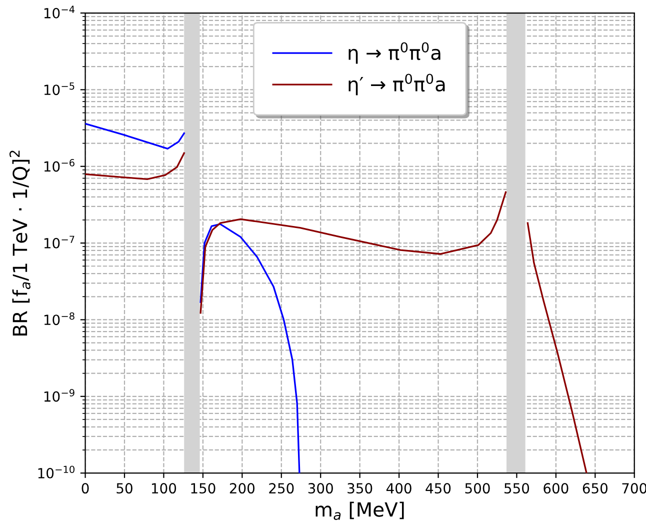 This screenshot has width=646, height=521. I want to click on legend-label: η′ → π$^{0}$π$^{0}$a, so click(396, 85).